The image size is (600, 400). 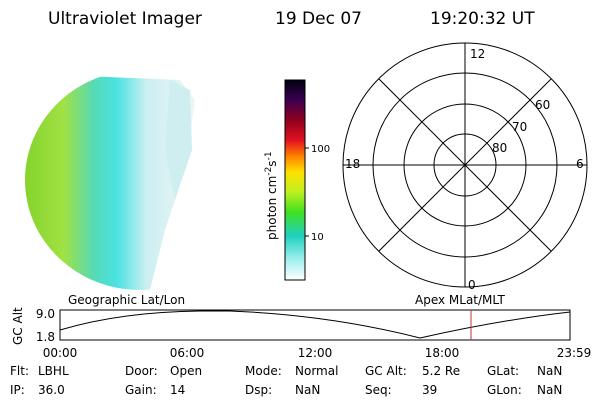 I want to click on info-label: IP:, so click(x=17, y=390).